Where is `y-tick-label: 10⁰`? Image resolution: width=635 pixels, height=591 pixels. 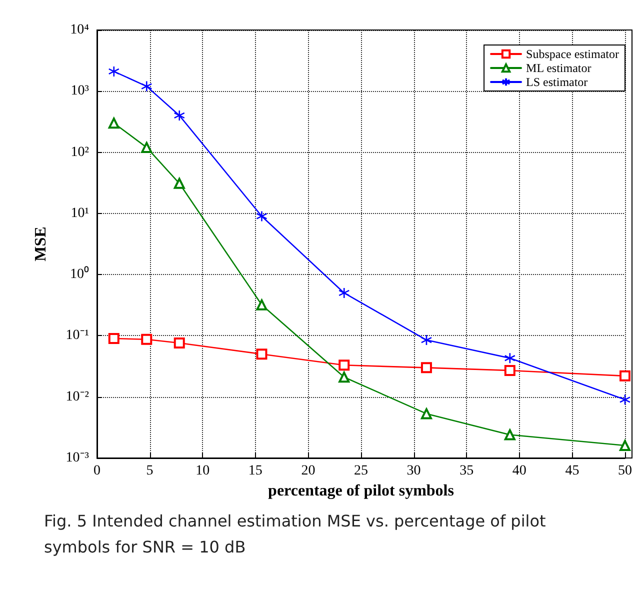
y-tick-label: 10⁰ is located at coordinates (79, 274).